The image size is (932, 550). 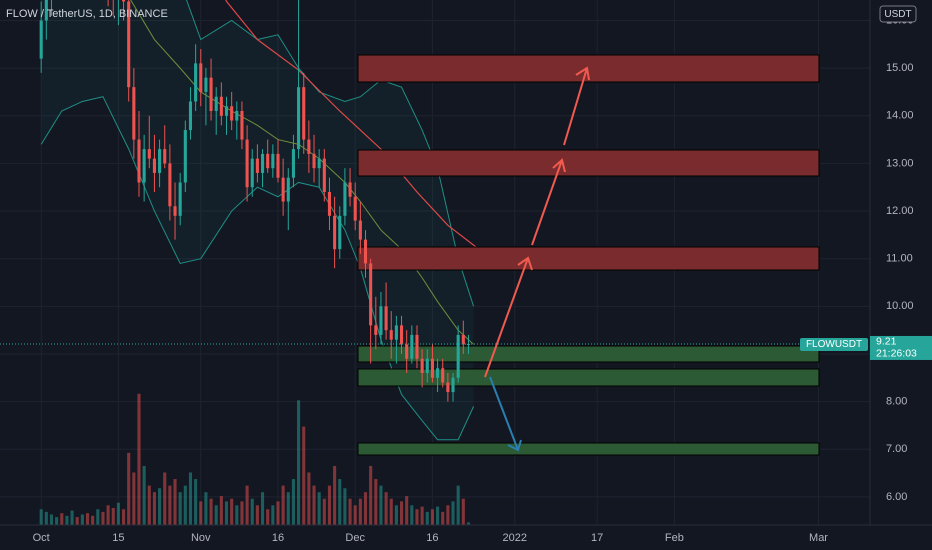 I want to click on y-tick-label: 8.00, so click(x=896, y=402).